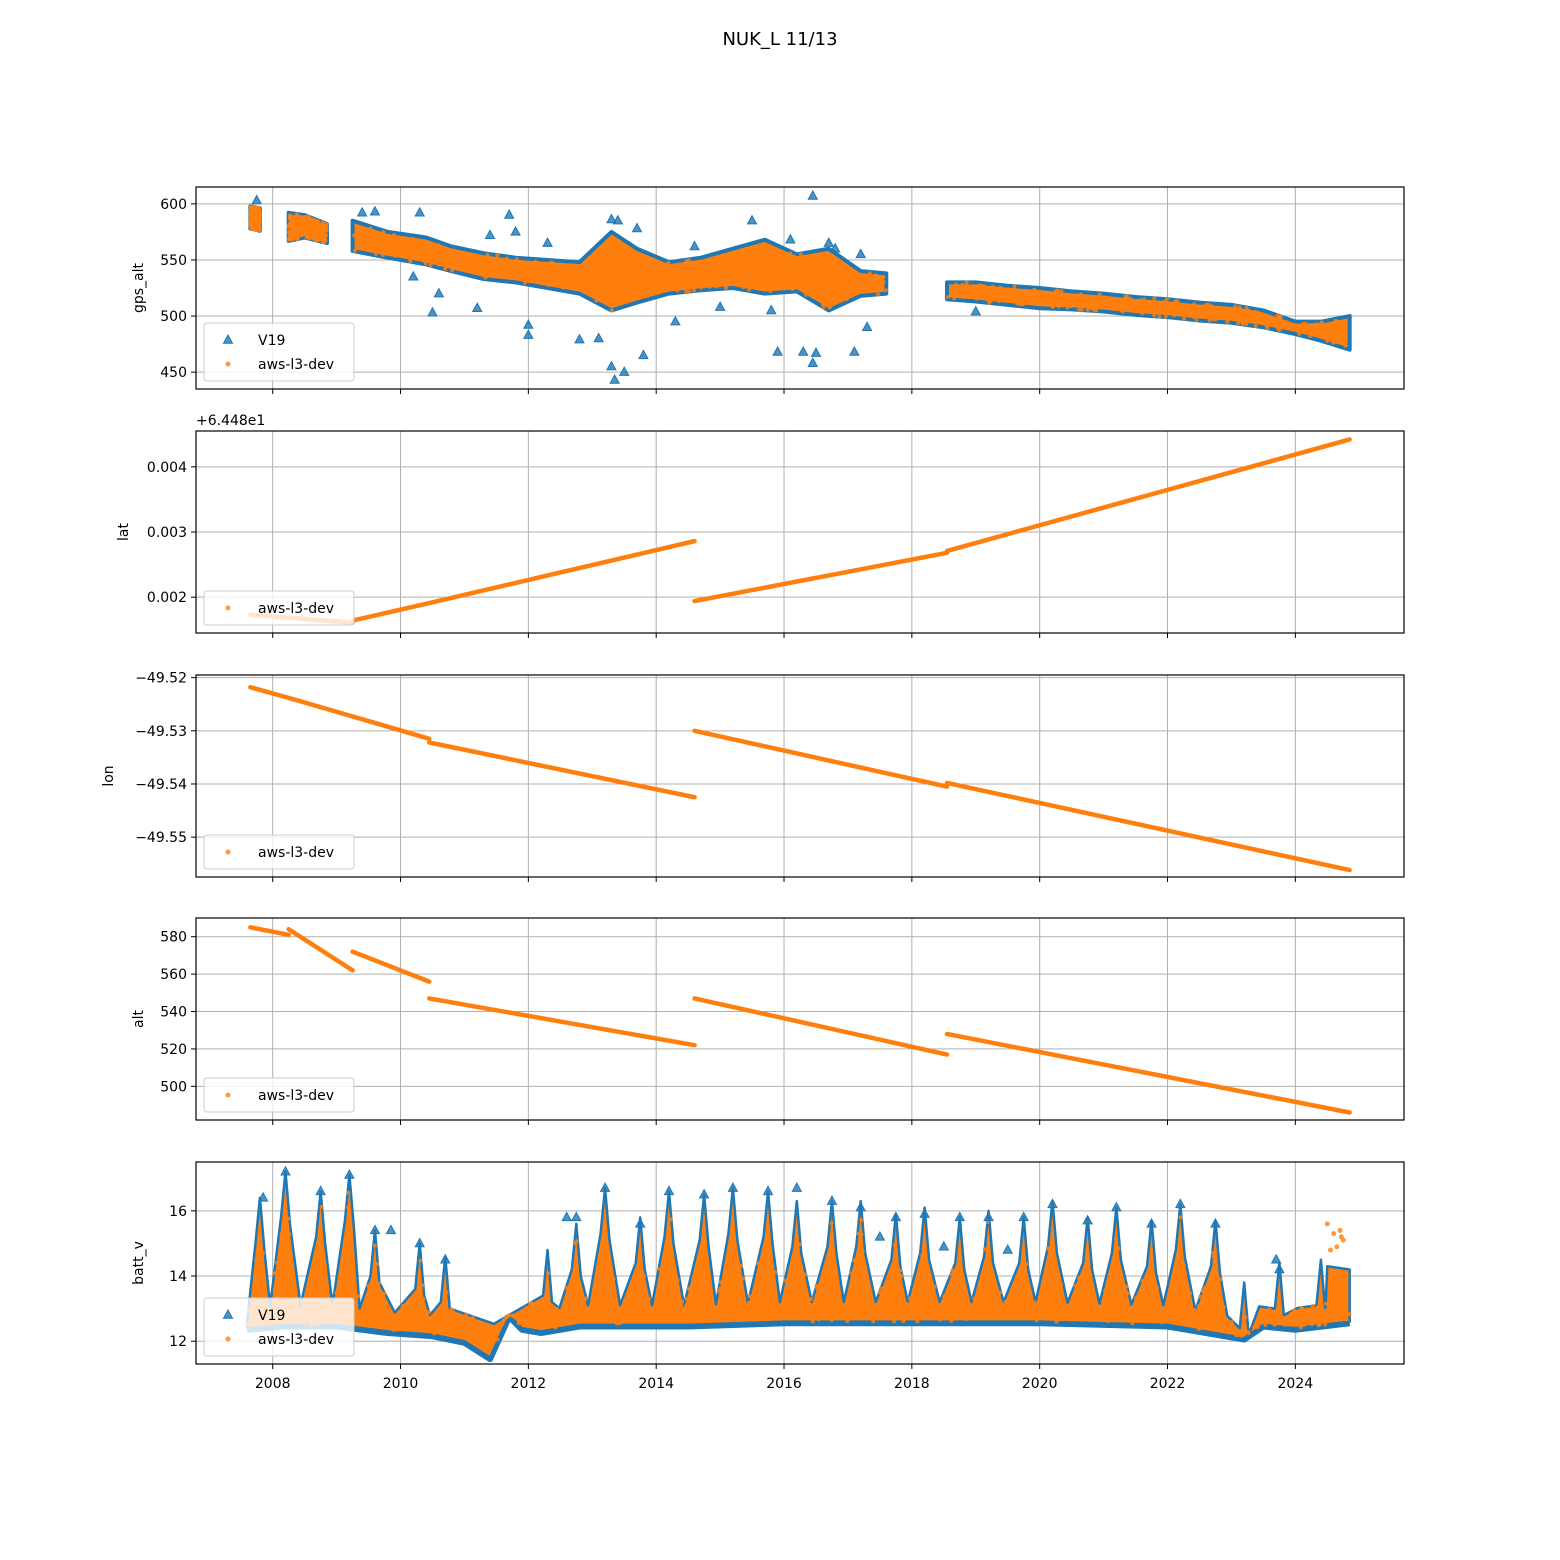 This screenshot has height=1560, width=1560. I want to click on x-tick-label: 2016, so click(784, 1384).